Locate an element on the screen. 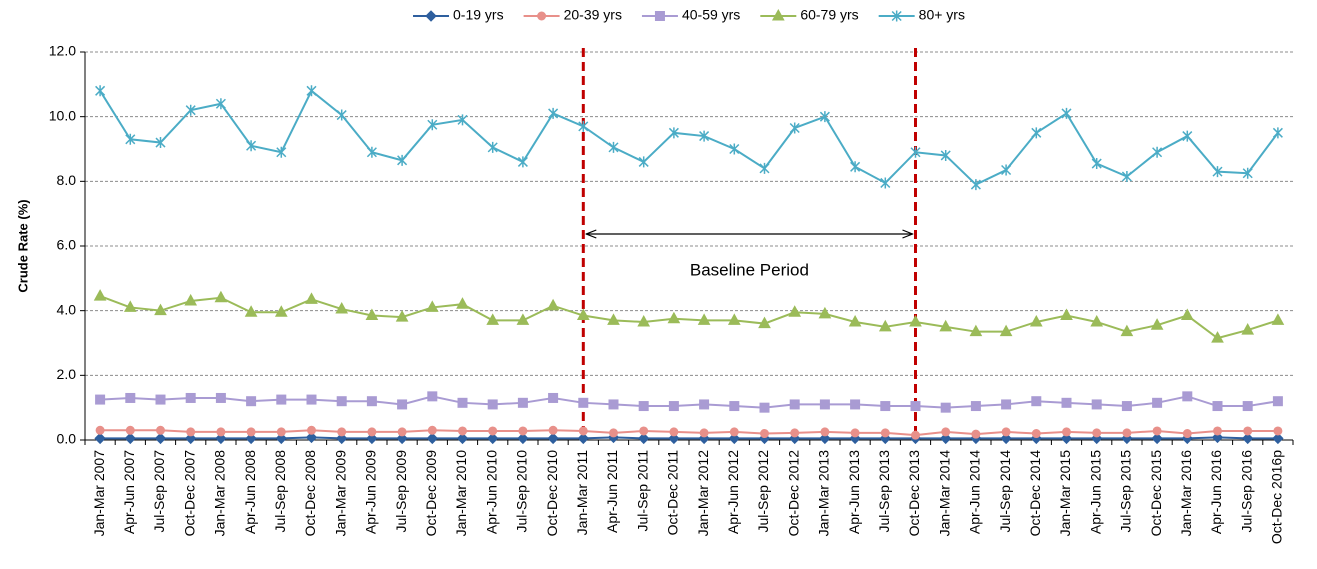 The height and width of the screenshot is (569, 1317). x-tick-label: Apr-Jun 2009 is located at coordinates (371, 492).